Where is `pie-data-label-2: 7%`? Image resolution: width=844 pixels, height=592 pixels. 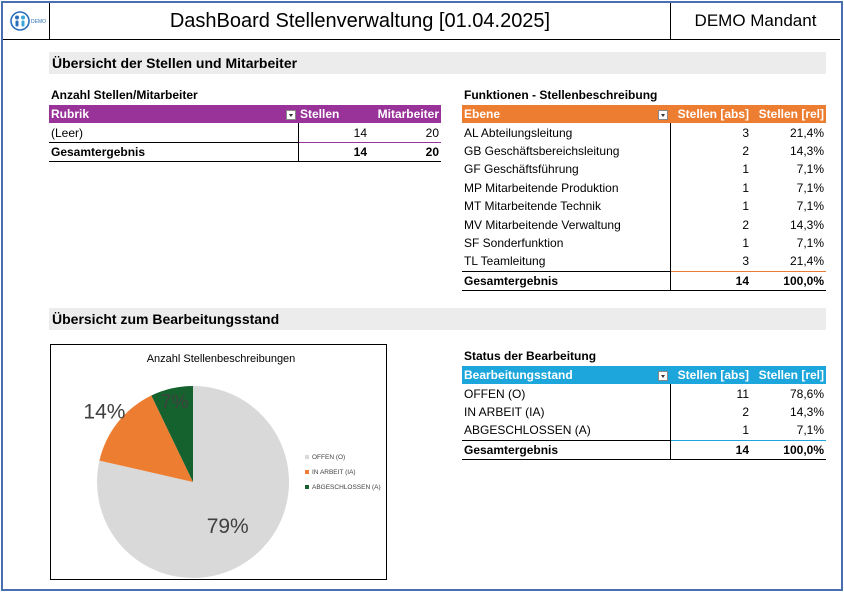
pie-data-label-2: 7% is located at coordinates (175, 402).